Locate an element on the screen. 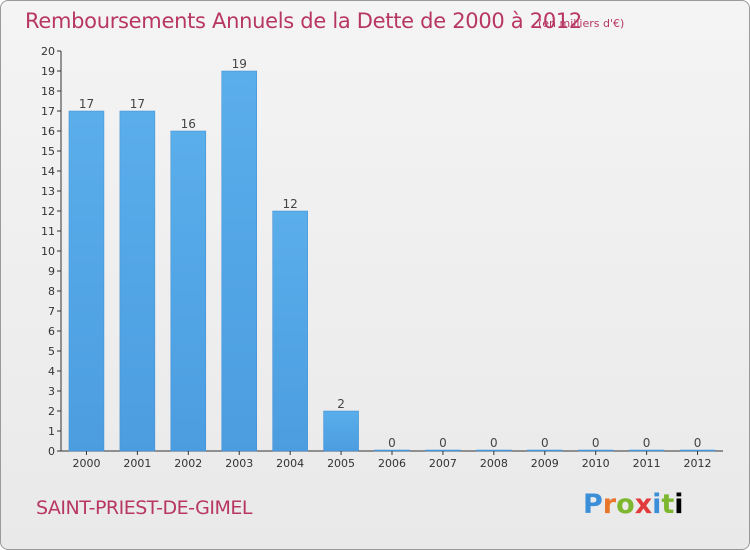 The image size is (750, 550). bar-value-label: 19 is located at coordinates (239, 64).